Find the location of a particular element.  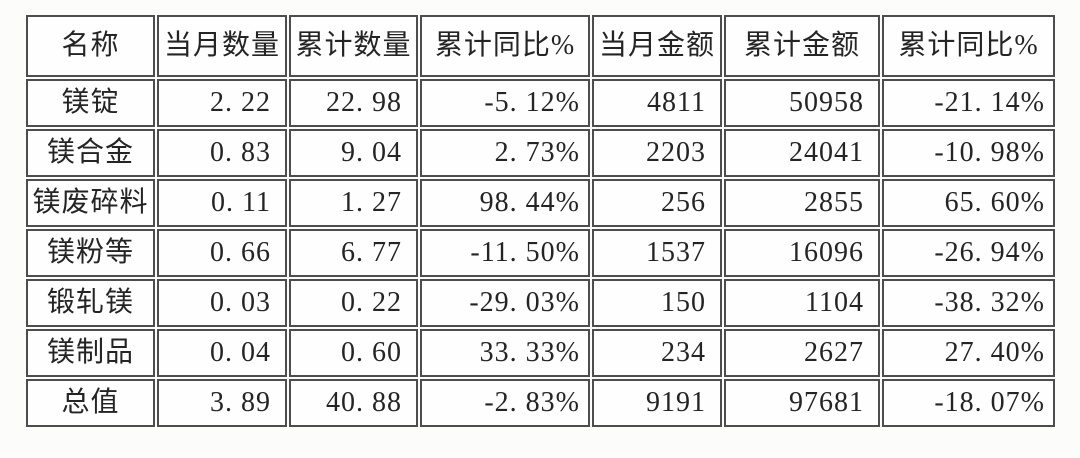

column-header-cum-yoy-qty: 累计同比% is located at coordinates (505, 46).